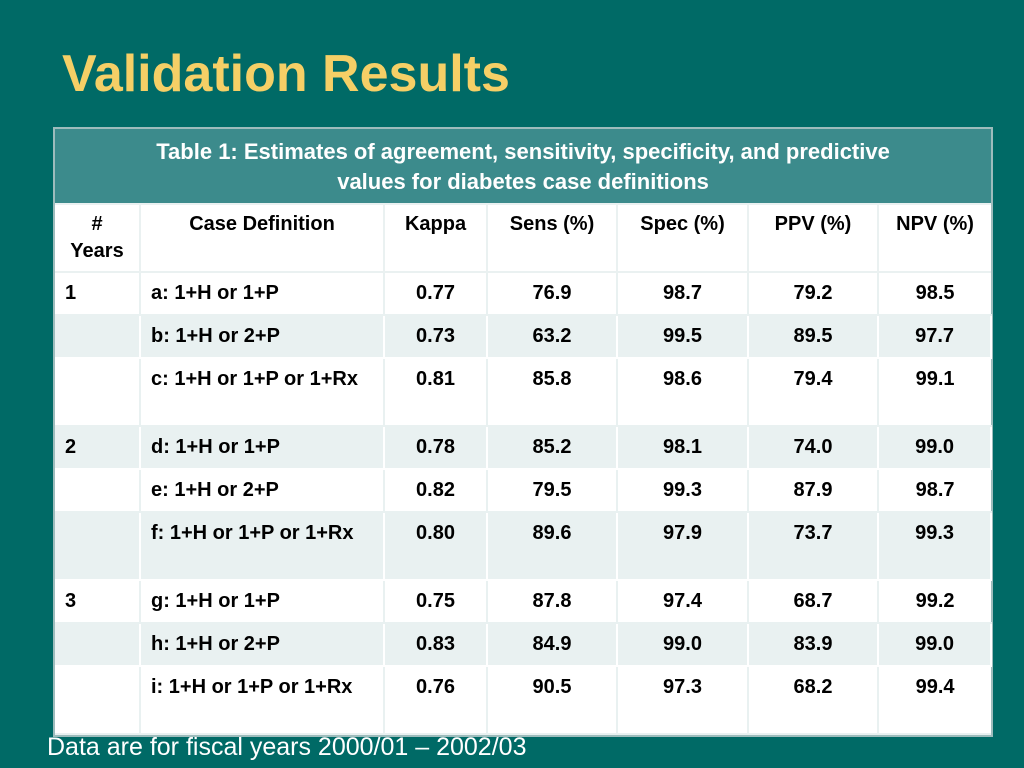 Image resolution: width=1024 pixels, height=768 pixels. I want to click on sens-cell: 85.2, so click(552, 448).